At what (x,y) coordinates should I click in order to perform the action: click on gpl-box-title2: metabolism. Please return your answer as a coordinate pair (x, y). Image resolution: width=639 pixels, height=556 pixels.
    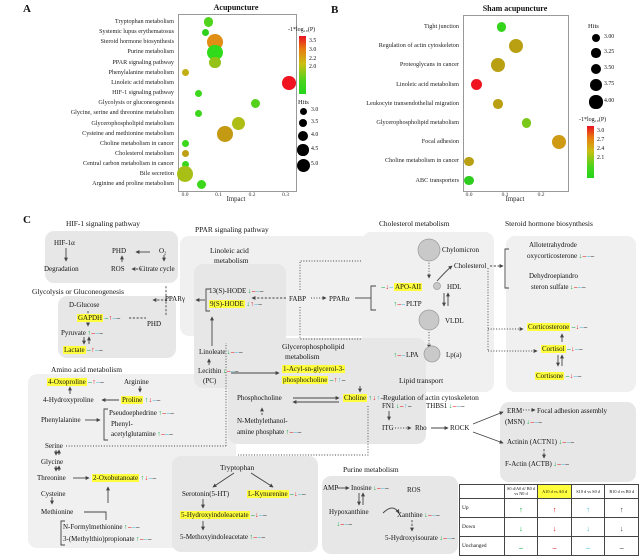
    Looking at the image, I should click on (302, 356).